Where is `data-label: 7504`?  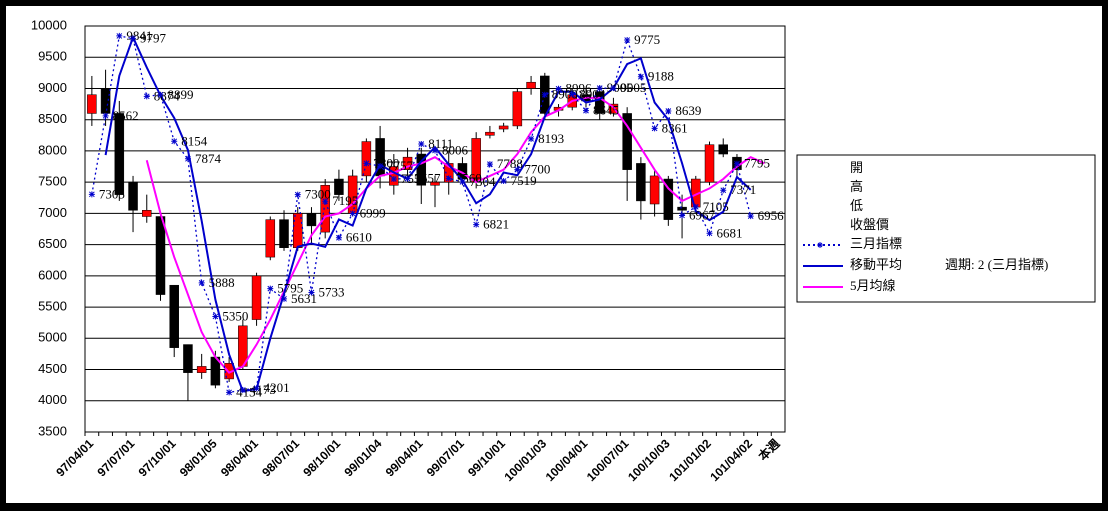 data-label: 7504 is located at coordinates (482, 181).